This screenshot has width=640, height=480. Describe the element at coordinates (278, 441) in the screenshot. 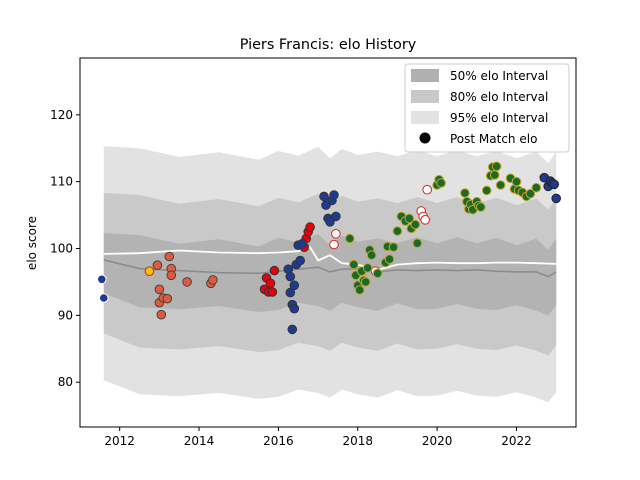

I see `x-tick-label-2016: 2016` at that location.